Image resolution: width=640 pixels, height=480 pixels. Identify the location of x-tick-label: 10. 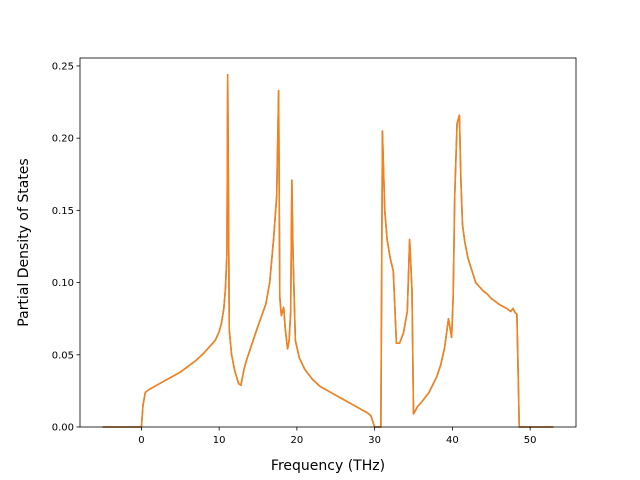
(219, 440).